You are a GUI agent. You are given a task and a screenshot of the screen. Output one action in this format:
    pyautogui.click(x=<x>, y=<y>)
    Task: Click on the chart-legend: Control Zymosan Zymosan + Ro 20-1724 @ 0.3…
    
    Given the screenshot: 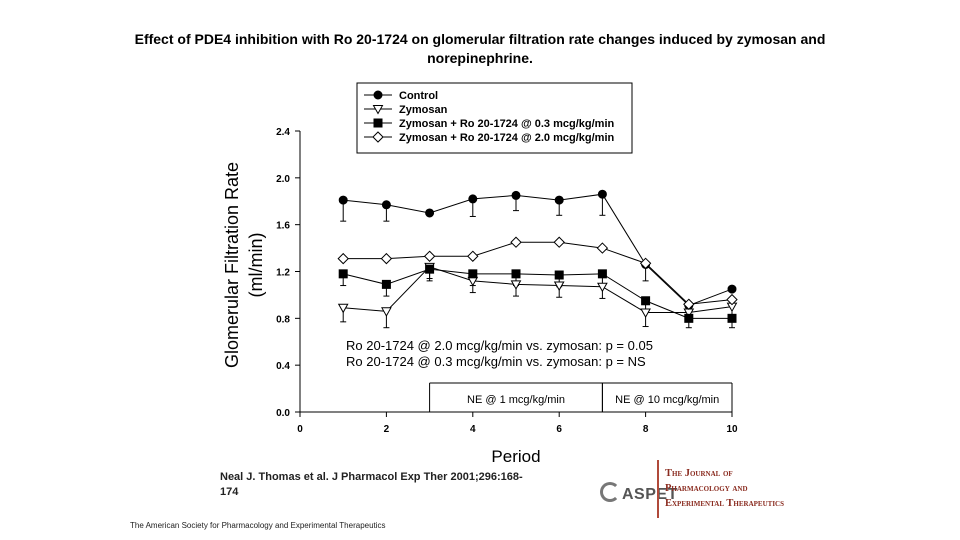 What is the action you would take?
    pyautogui.click(x=494, y=118)
    